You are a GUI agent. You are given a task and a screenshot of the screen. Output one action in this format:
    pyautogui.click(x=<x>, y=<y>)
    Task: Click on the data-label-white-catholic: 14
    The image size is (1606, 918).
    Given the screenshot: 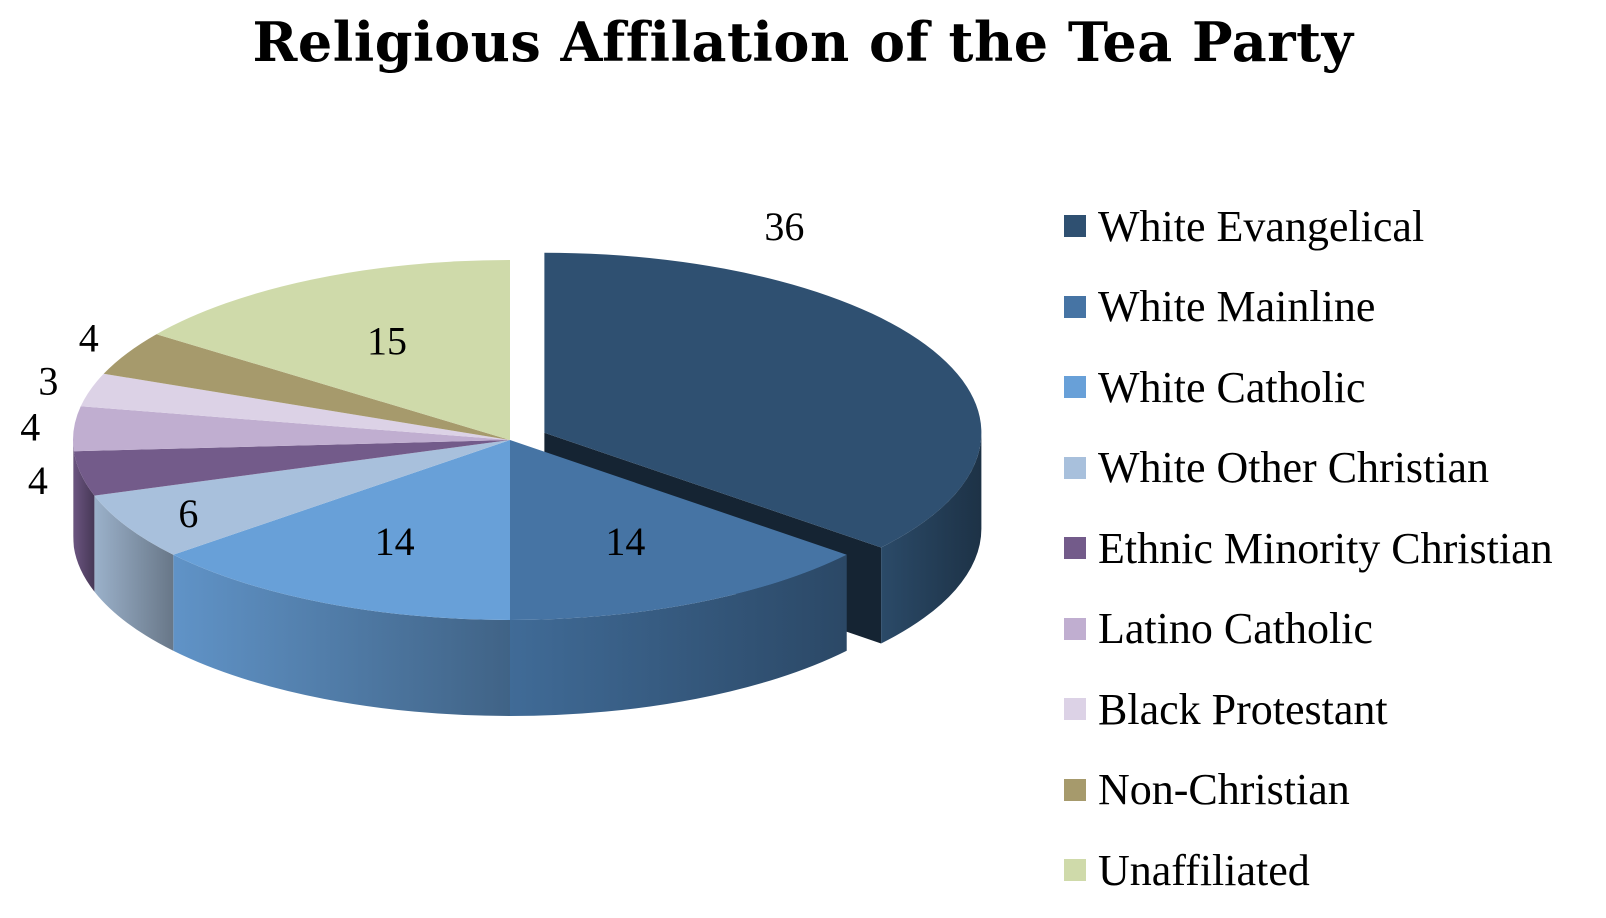 What is the action you would take?
    pyautogui.click(x=395, y=541)
    